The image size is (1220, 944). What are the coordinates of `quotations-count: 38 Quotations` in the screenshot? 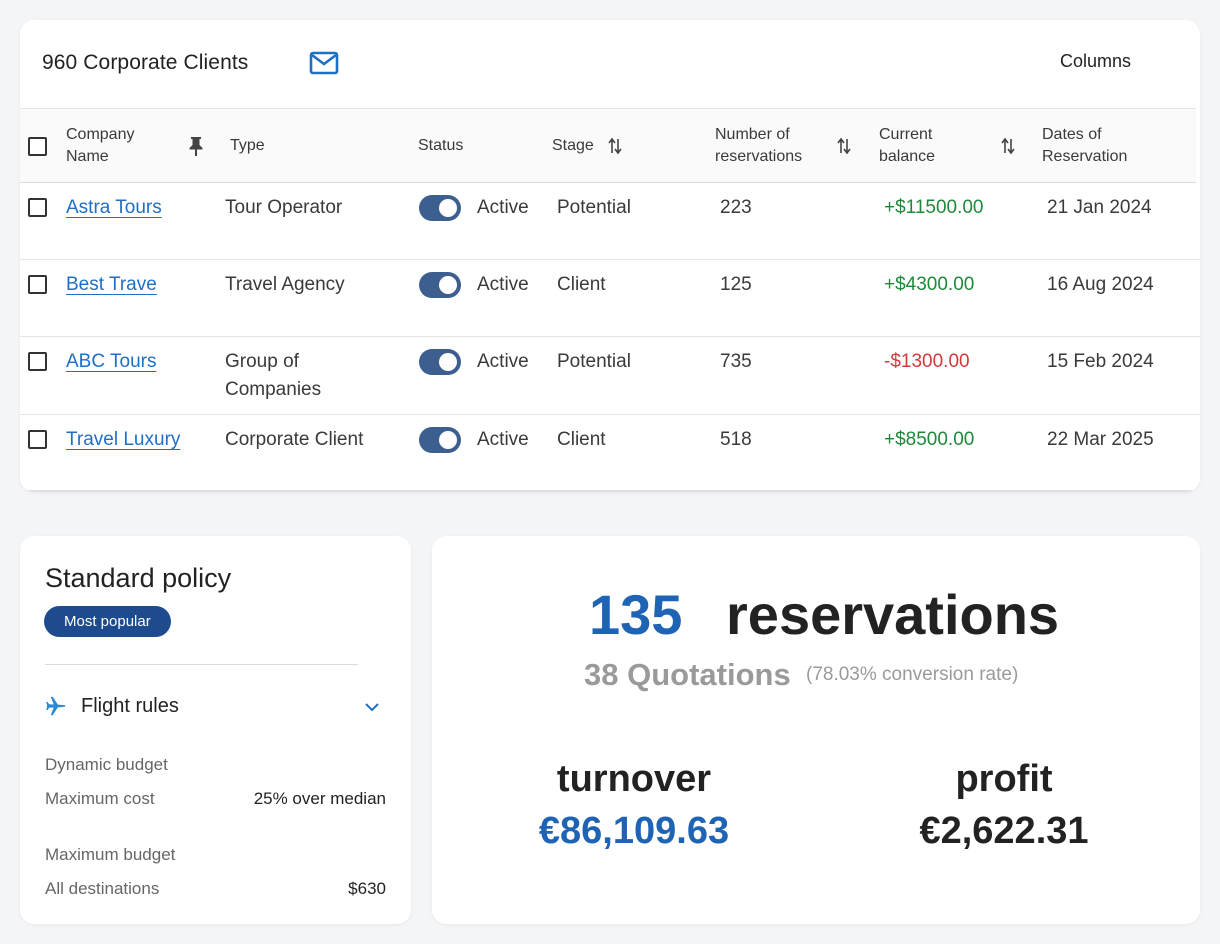 It's located at (687, 674).